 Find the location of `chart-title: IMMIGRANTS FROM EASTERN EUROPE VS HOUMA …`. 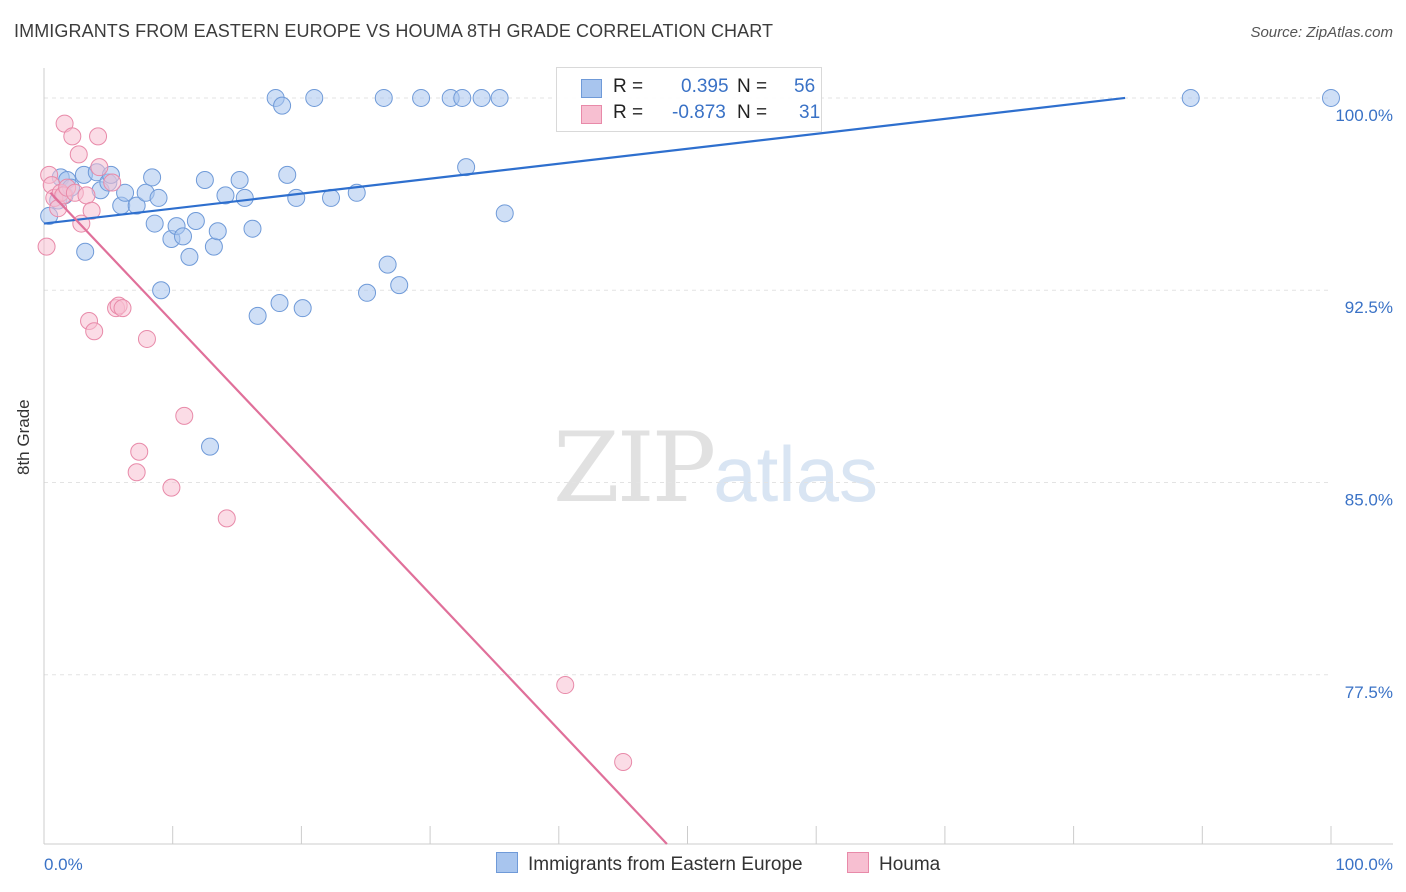

chart-title: IMMIGRANTS FROM EASTERN EUROPE VS HOUMA … is located at coordinates (394, 31).